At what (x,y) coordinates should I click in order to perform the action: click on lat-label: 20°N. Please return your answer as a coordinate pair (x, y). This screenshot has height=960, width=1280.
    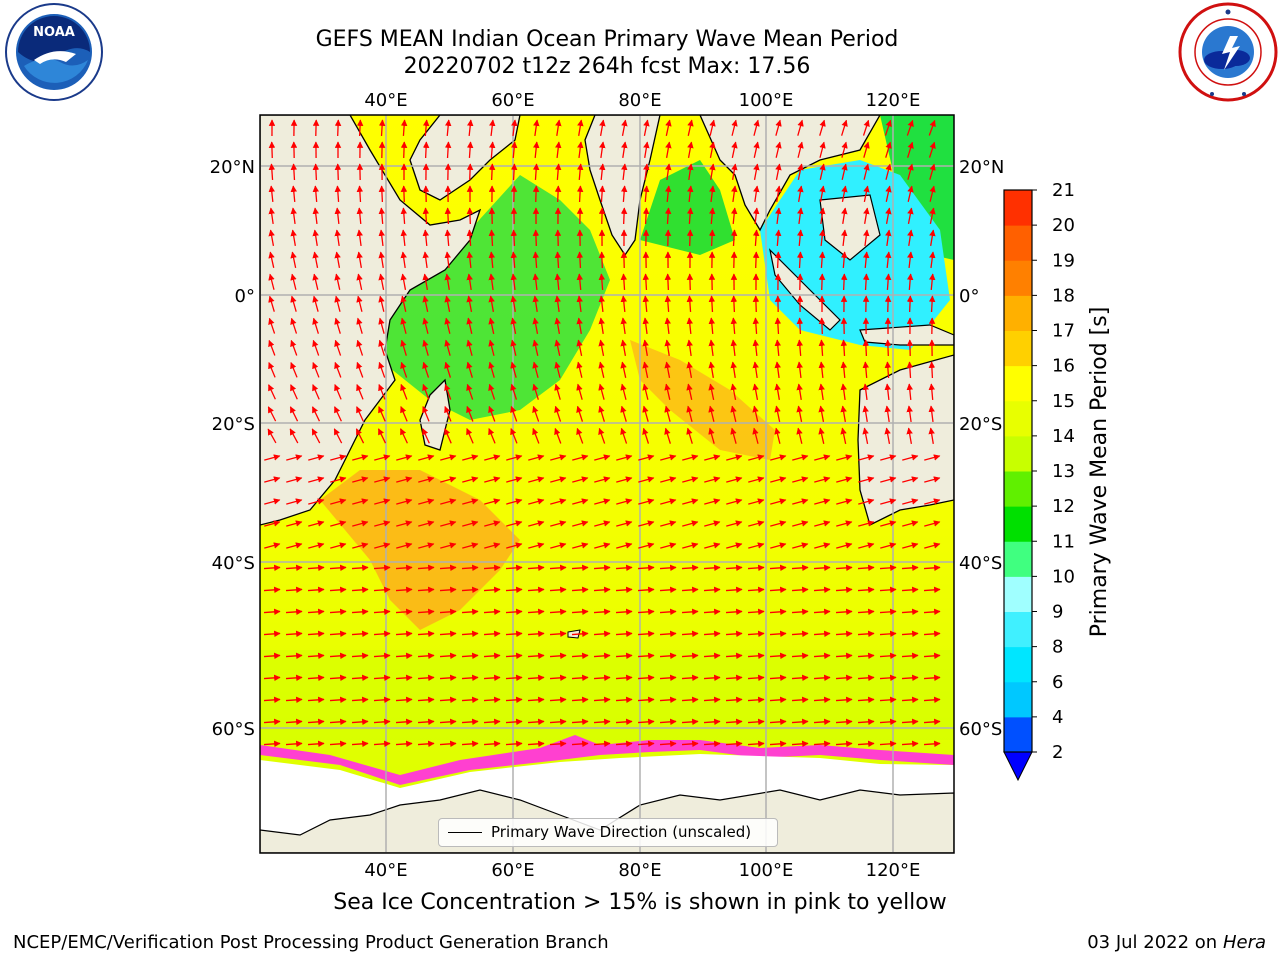
    Looking at the image, I should click on (232, 167).